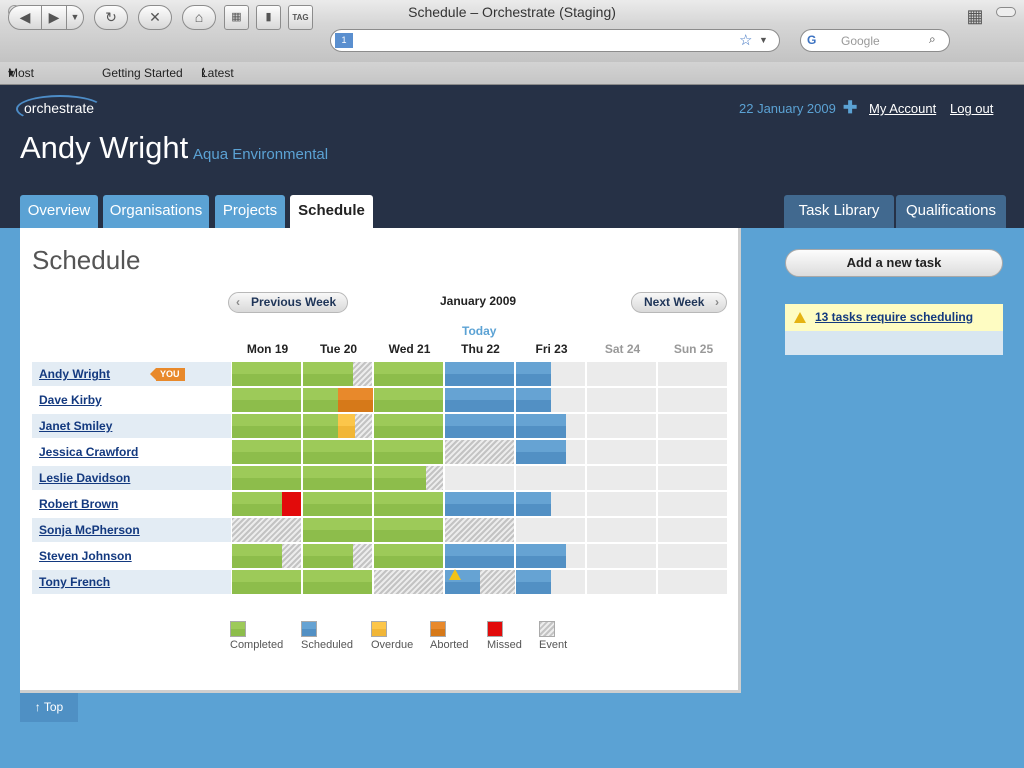 The width and height of the screenshot is (1024, 768). What do you see at coordinates (250, 211) in the screenshot?
I see `tab-projects: Projects` at bounding box center [250, 211].